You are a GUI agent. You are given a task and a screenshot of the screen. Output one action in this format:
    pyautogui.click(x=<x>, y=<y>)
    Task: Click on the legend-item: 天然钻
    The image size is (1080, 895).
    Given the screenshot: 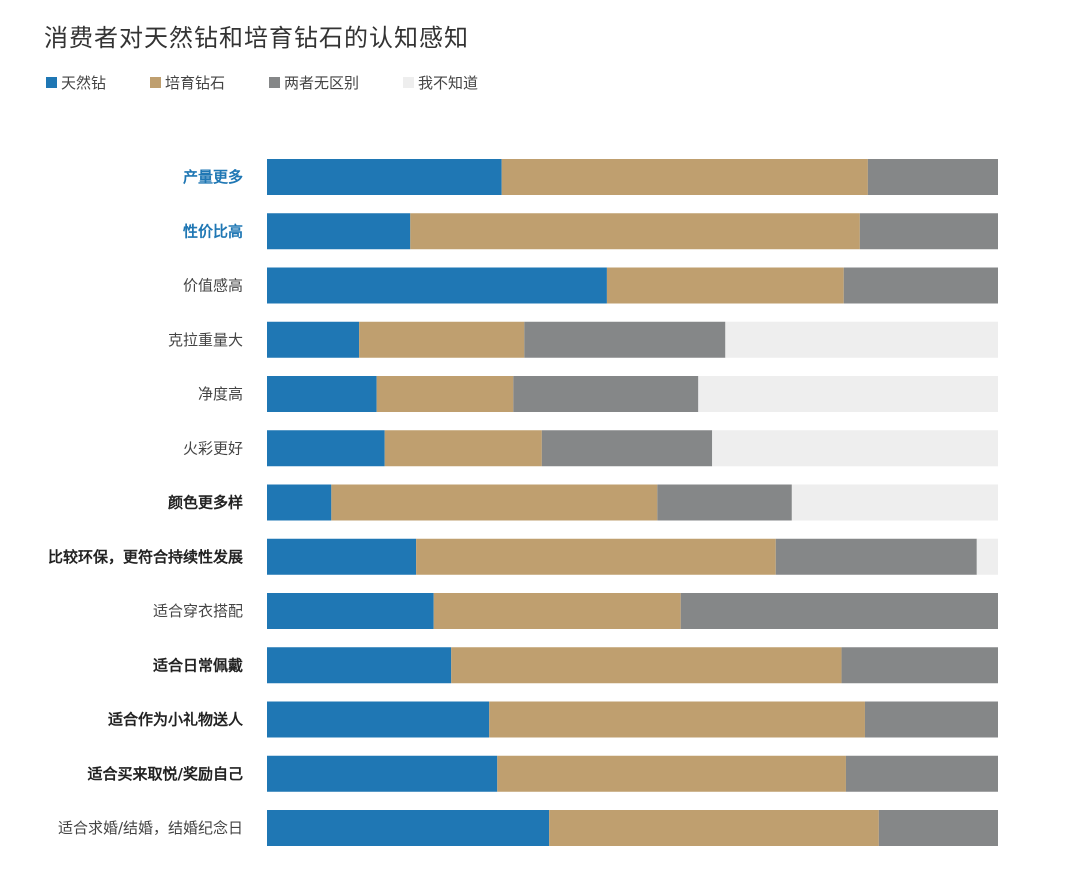 What is the action you would take?
    pyautogui.click(x=76, y=82)
    